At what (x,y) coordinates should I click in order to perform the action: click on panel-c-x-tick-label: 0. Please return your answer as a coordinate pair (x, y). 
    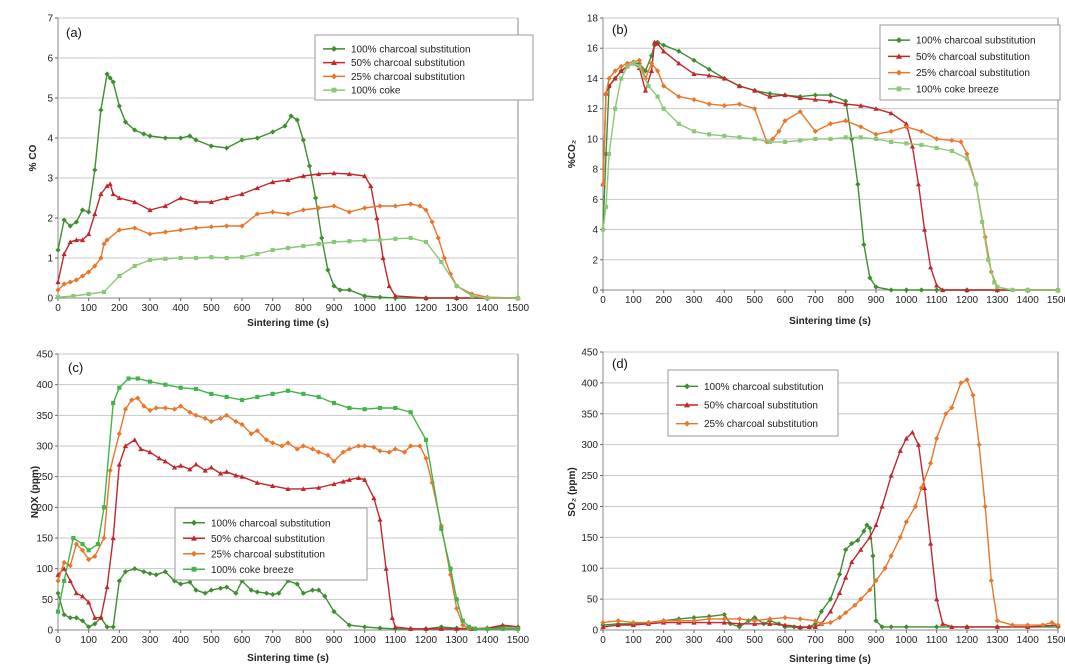
    Looking at the image, I should click on (58, 640).